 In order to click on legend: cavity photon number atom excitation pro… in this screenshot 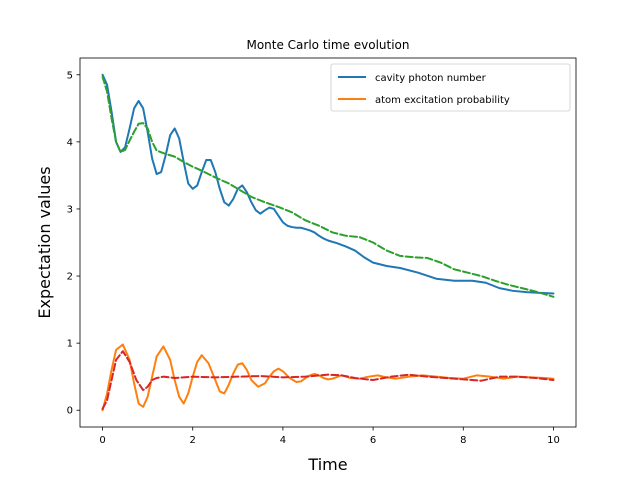, I will do `click(450, 87)`.